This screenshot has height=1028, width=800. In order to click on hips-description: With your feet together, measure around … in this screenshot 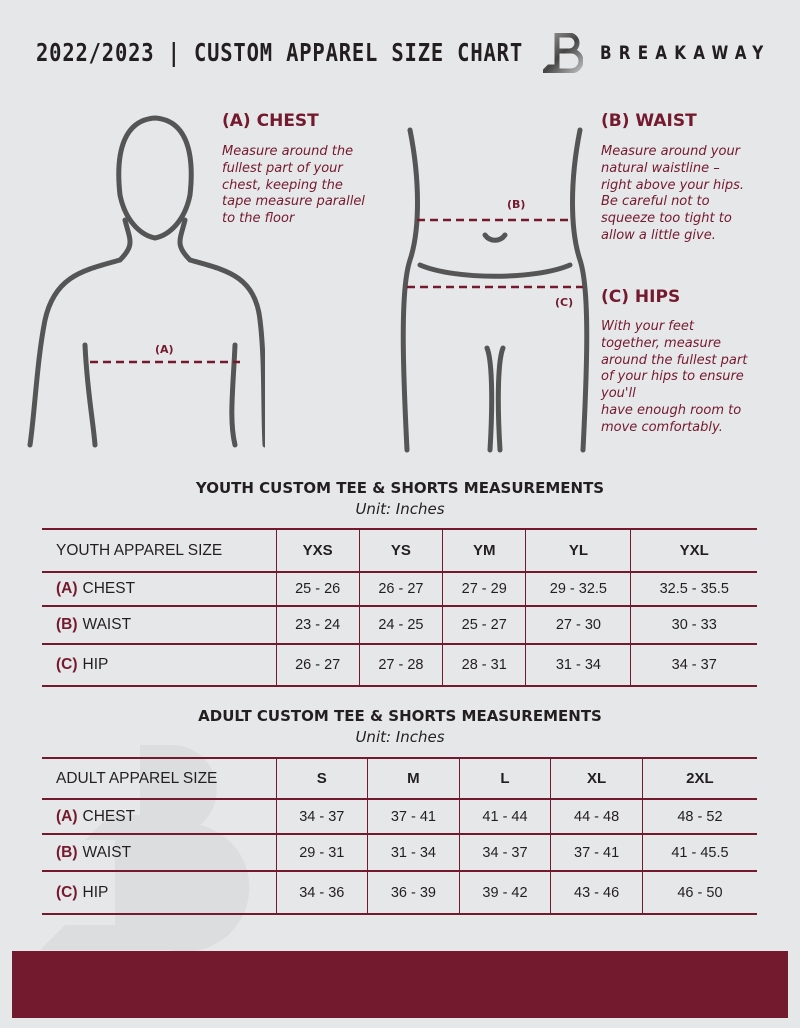, I will do `click(674, 377)`.